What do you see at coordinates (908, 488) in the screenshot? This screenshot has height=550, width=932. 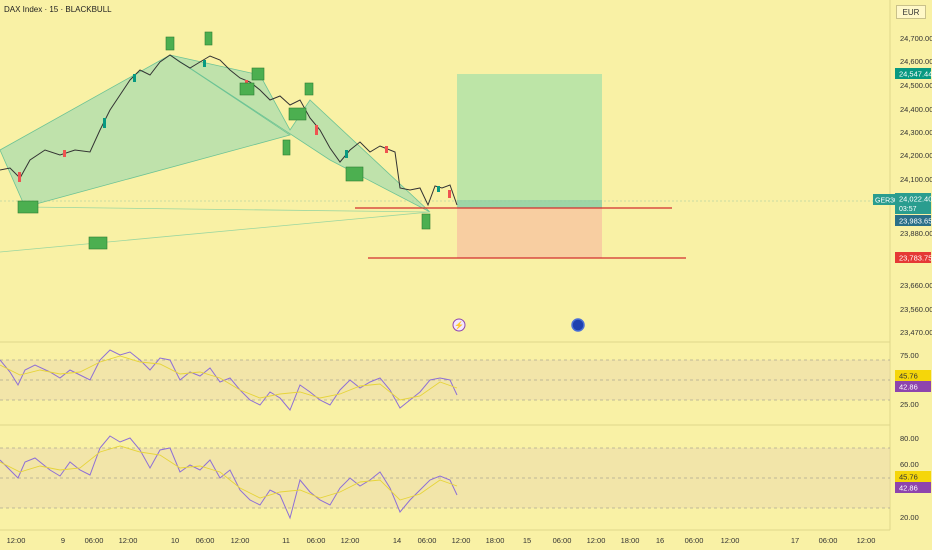 I see `rsi2-value-b: 42.86` at bounding box center [908, 488].